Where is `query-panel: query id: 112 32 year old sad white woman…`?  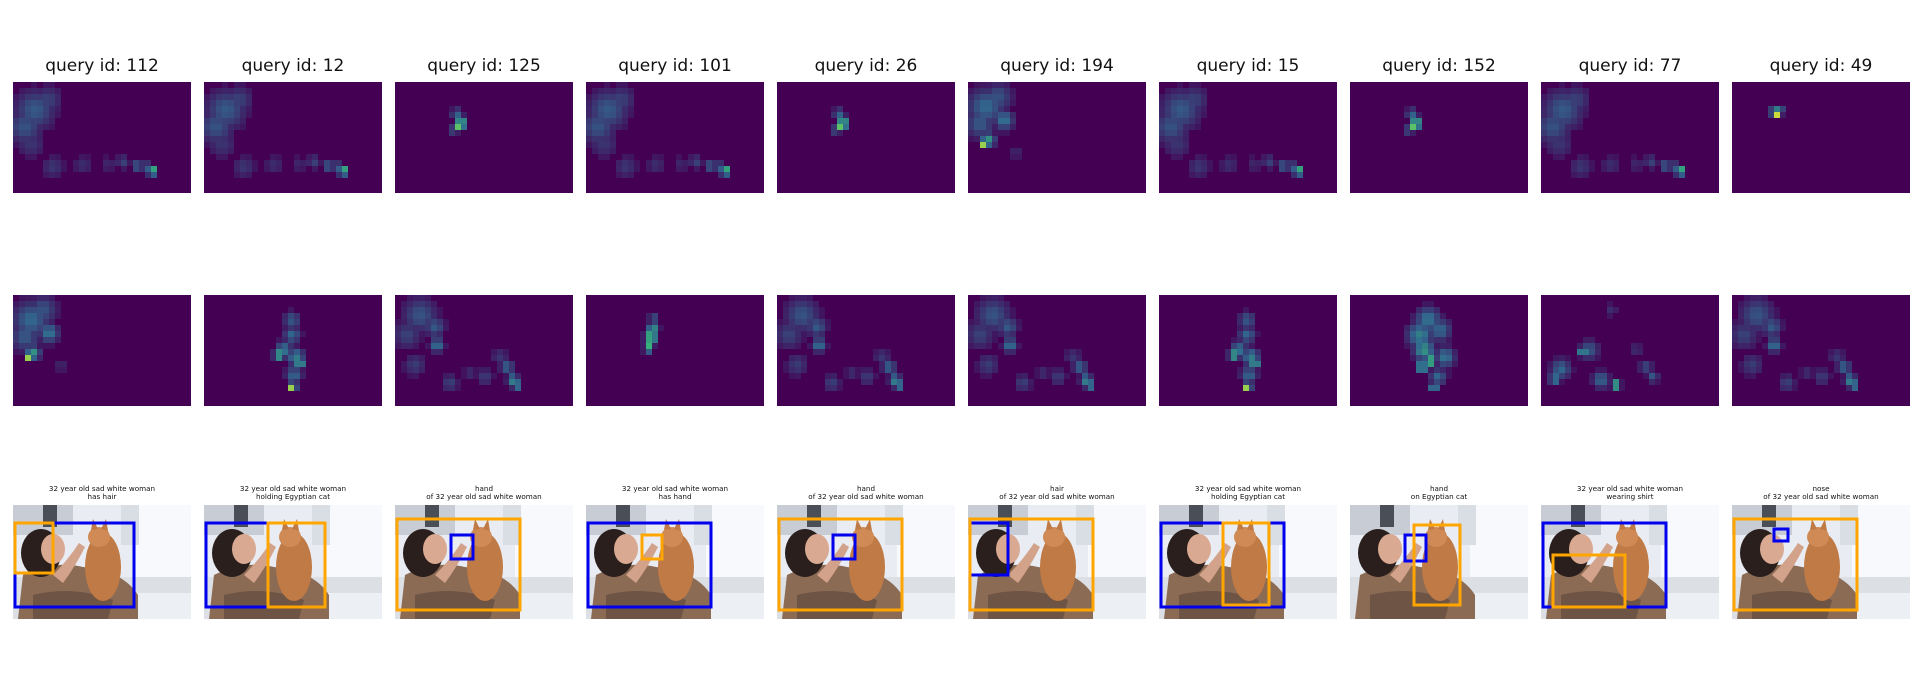 query-panel: query id: 112 32 year old sad white woman… is located at coordinates (102, 350).